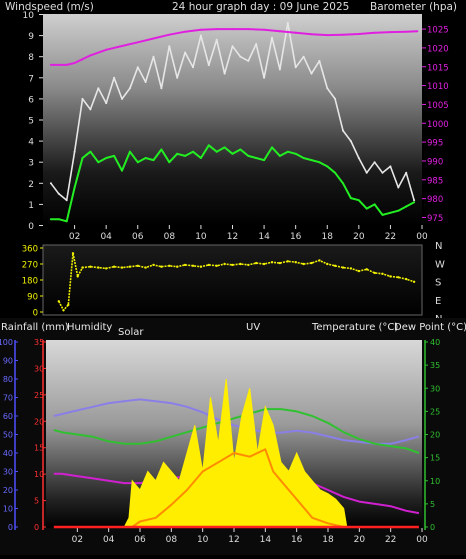 This screenshot has height=559, width=466. Describe the element at coordinates (8, 435) in the screenshot. I see `humidity-tick-label: 50` at that location.